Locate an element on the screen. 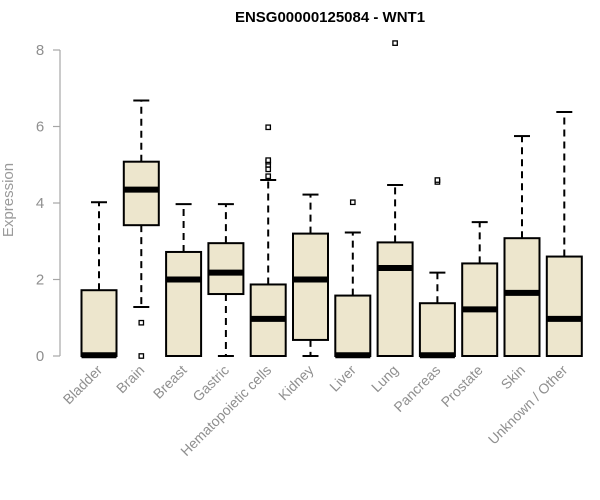 The width and height of the screenshot is (600, 500). y-axis-ticks: 0 2 4 6 8 is located at coordinates (48, 203).